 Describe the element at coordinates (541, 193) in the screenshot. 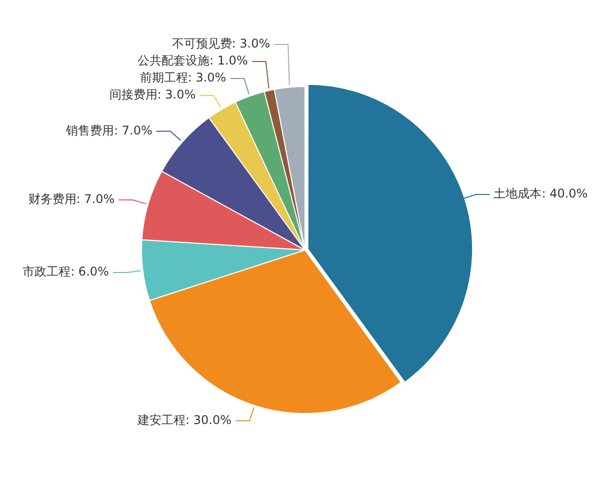

I see `slice-label: 土地成本: 40.0%` at that location.